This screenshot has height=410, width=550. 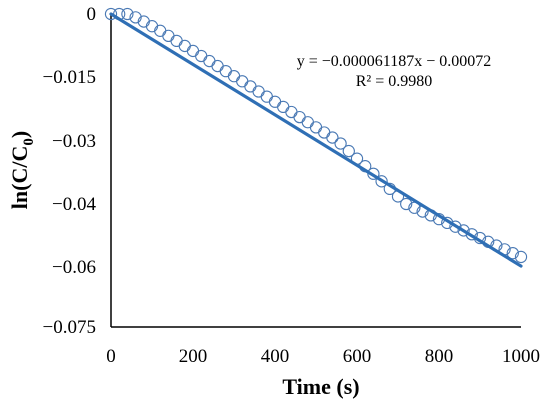 What do you see at coordinates (69, 327) in the screenshot?
I see `y-tick-label: −0.075` at bounding box center [69, 327].